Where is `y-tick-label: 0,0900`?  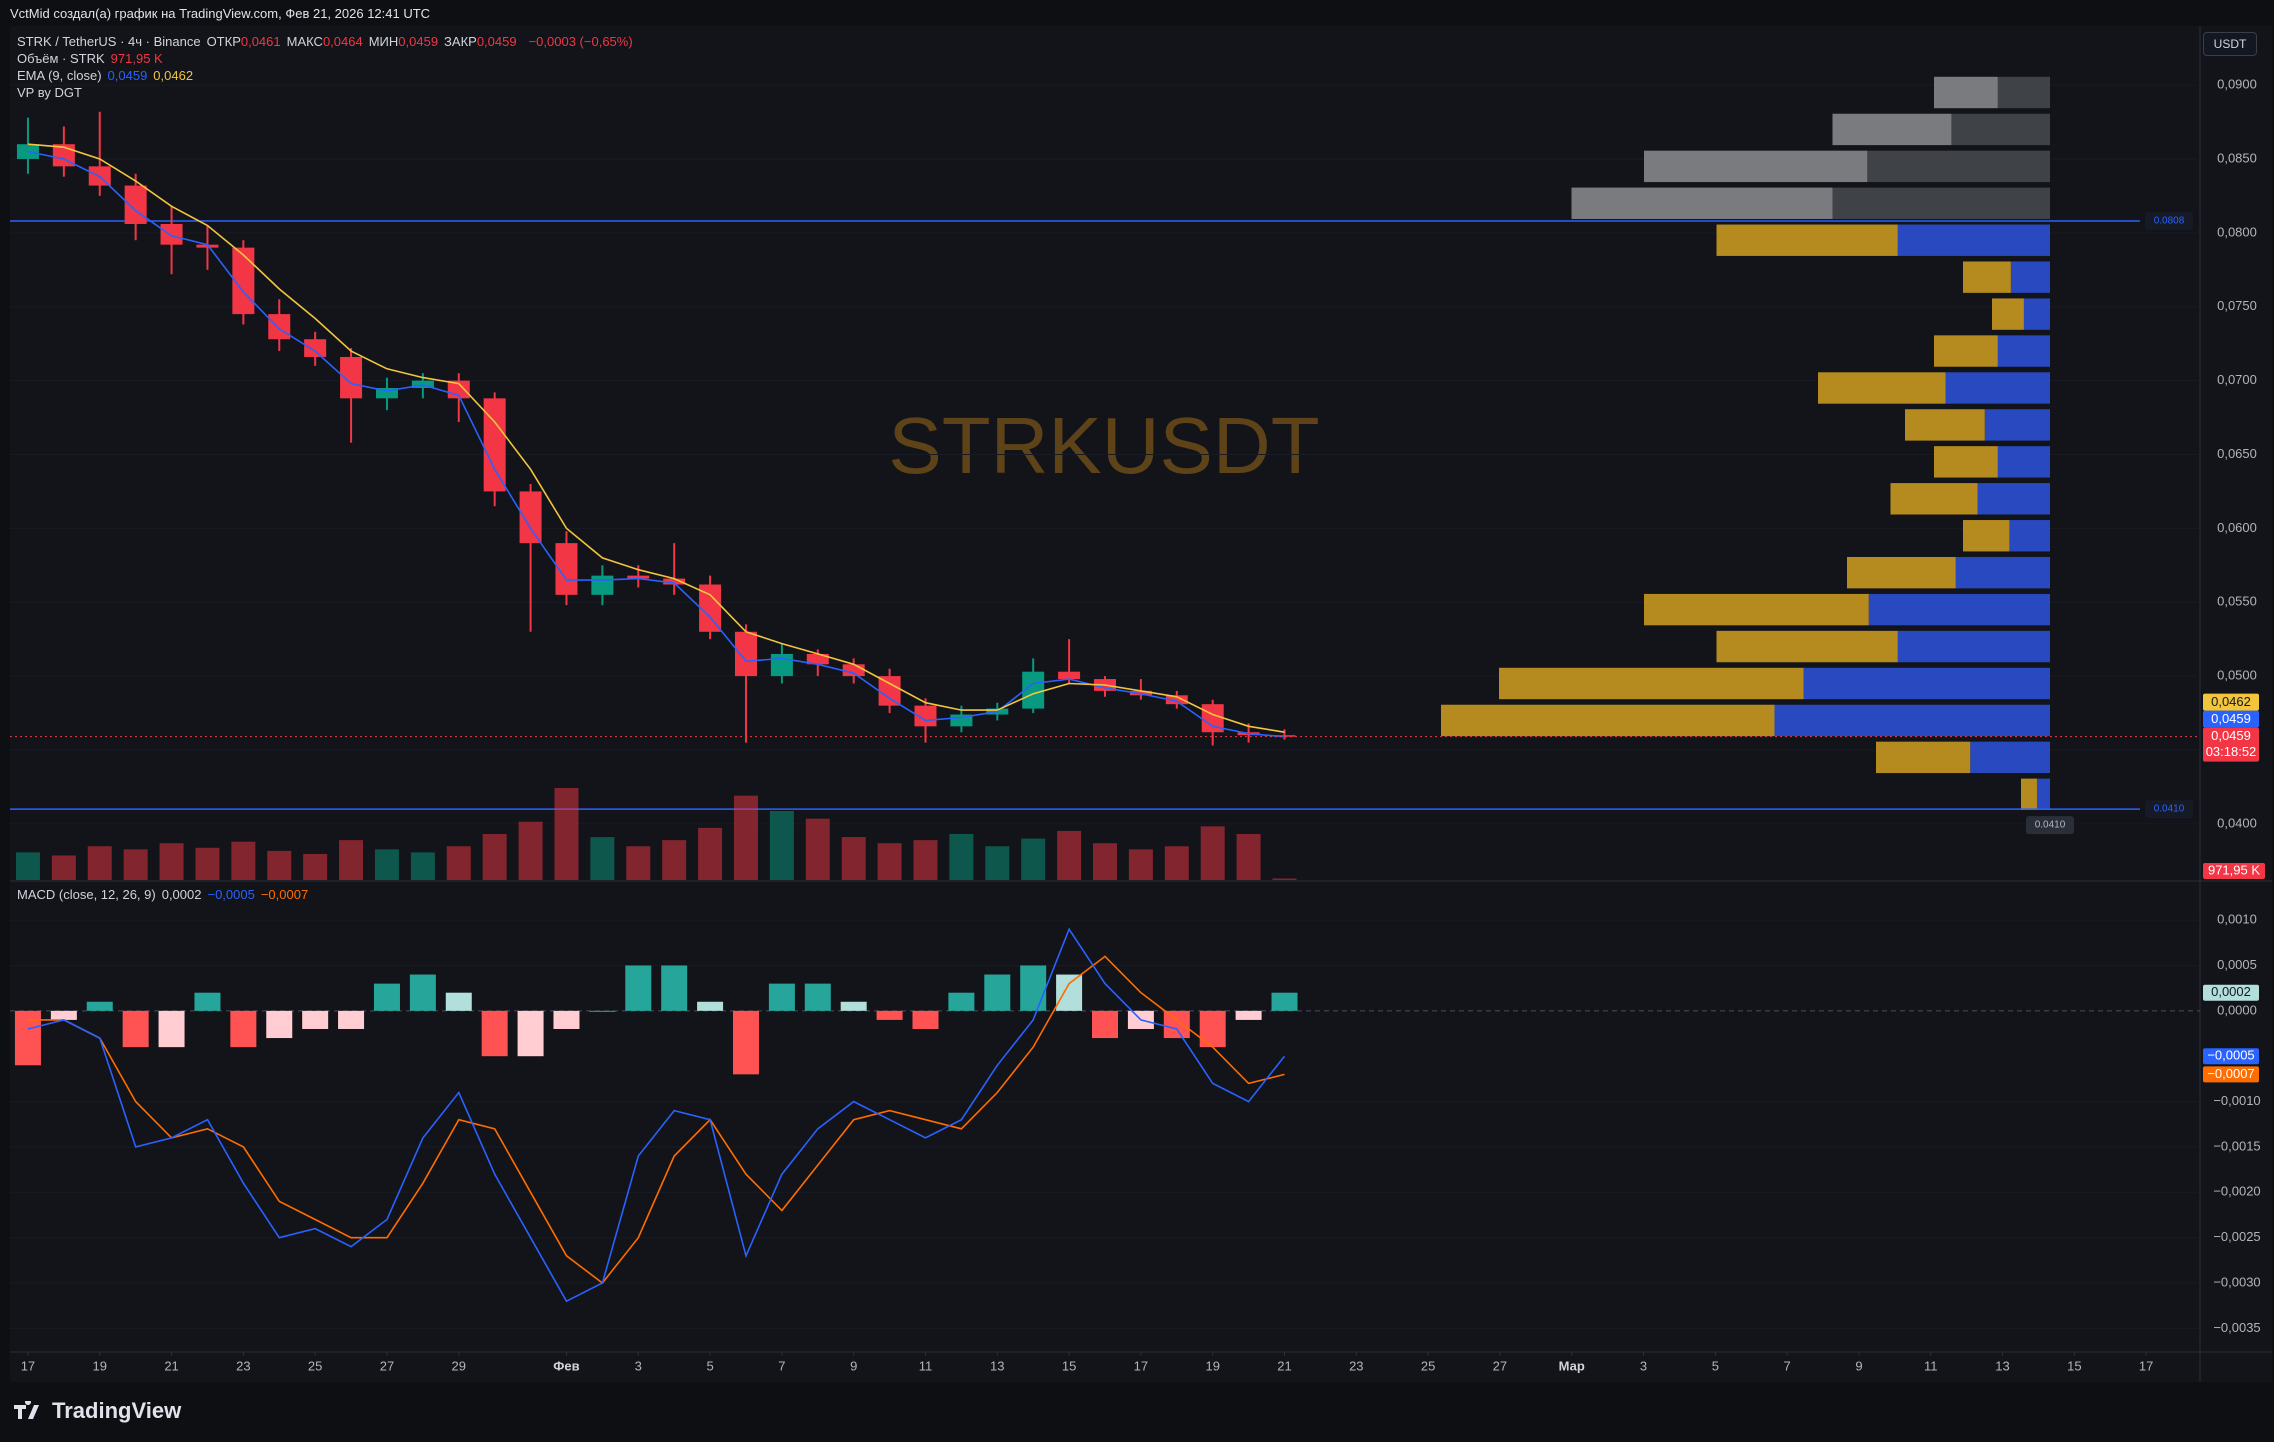 y-tick-label: 0,0900 is located at coordinates (2237, 84).